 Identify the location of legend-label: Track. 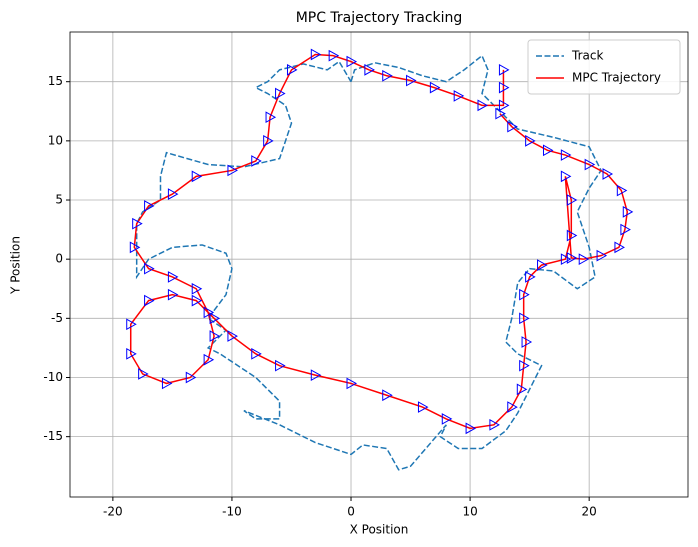
(587, 56).